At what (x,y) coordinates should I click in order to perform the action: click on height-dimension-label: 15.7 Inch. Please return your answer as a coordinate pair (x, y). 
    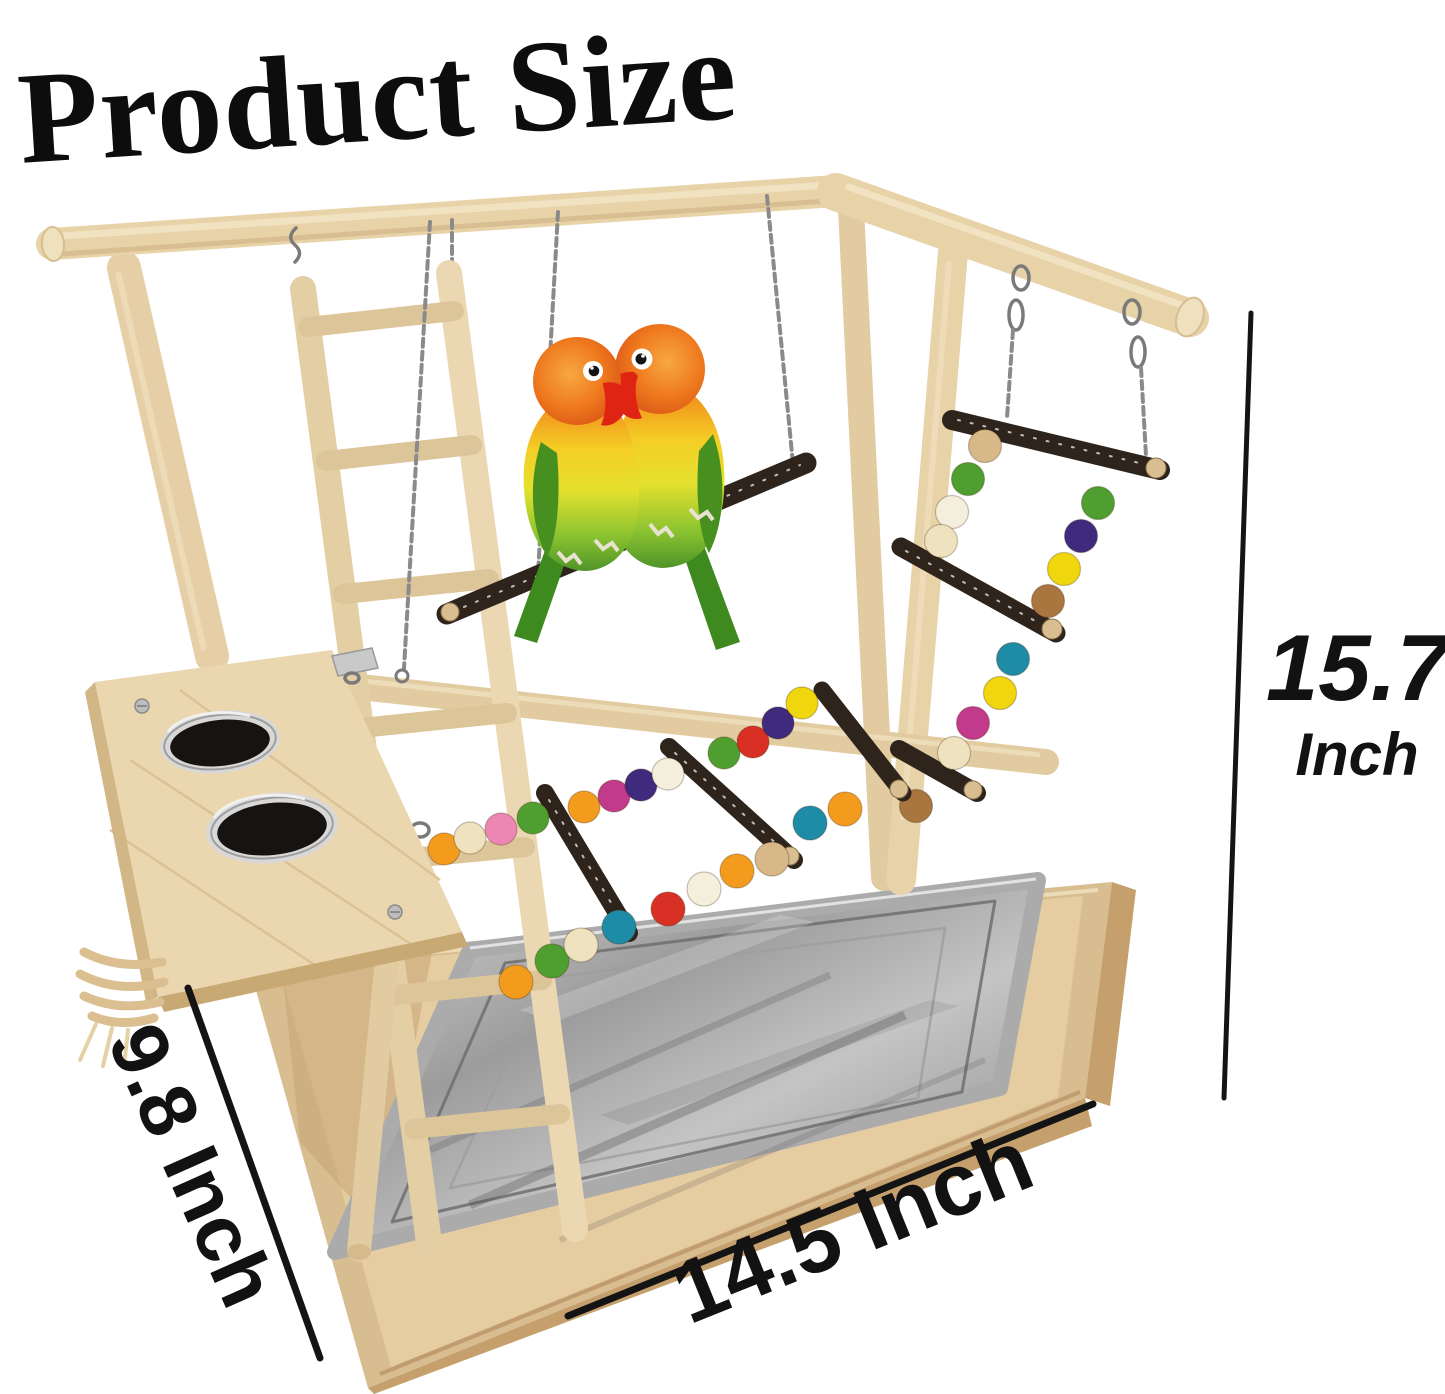
    Looking at the image, I should click on (1355, 702).